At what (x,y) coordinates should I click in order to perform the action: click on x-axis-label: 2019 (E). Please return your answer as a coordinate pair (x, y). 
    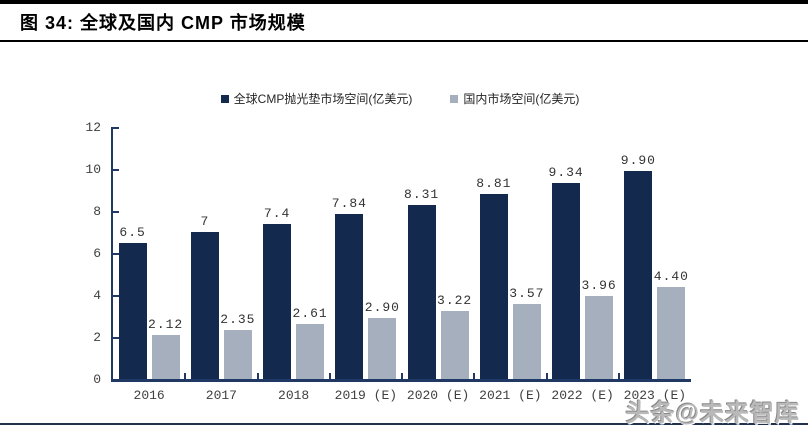
    Looking at the image, I should click on (366, 395).